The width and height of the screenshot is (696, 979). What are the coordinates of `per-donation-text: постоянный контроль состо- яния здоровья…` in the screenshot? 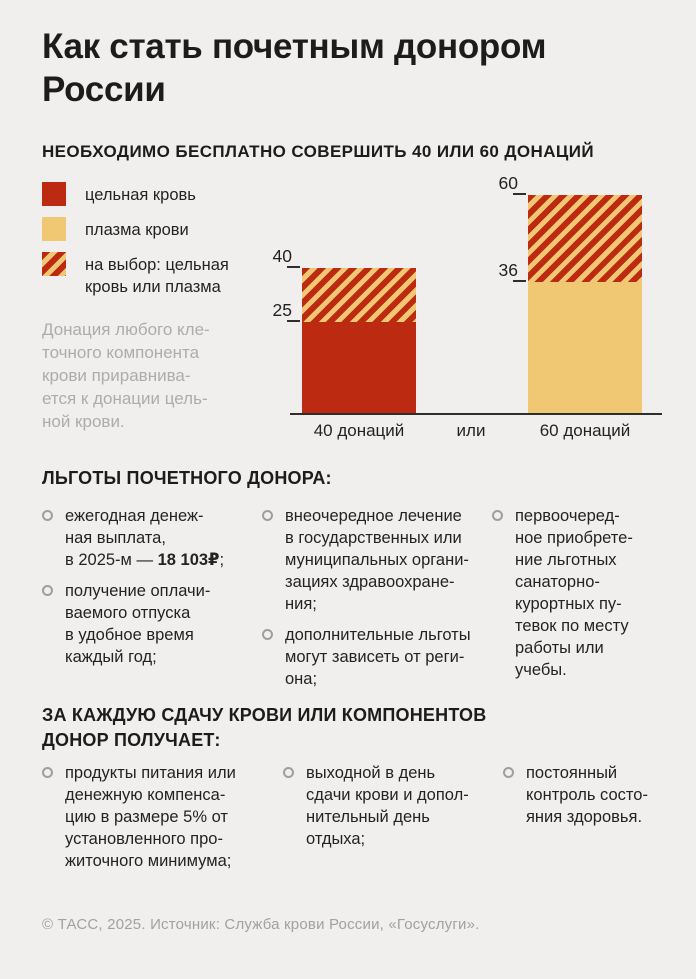 It's located at (587, 795).